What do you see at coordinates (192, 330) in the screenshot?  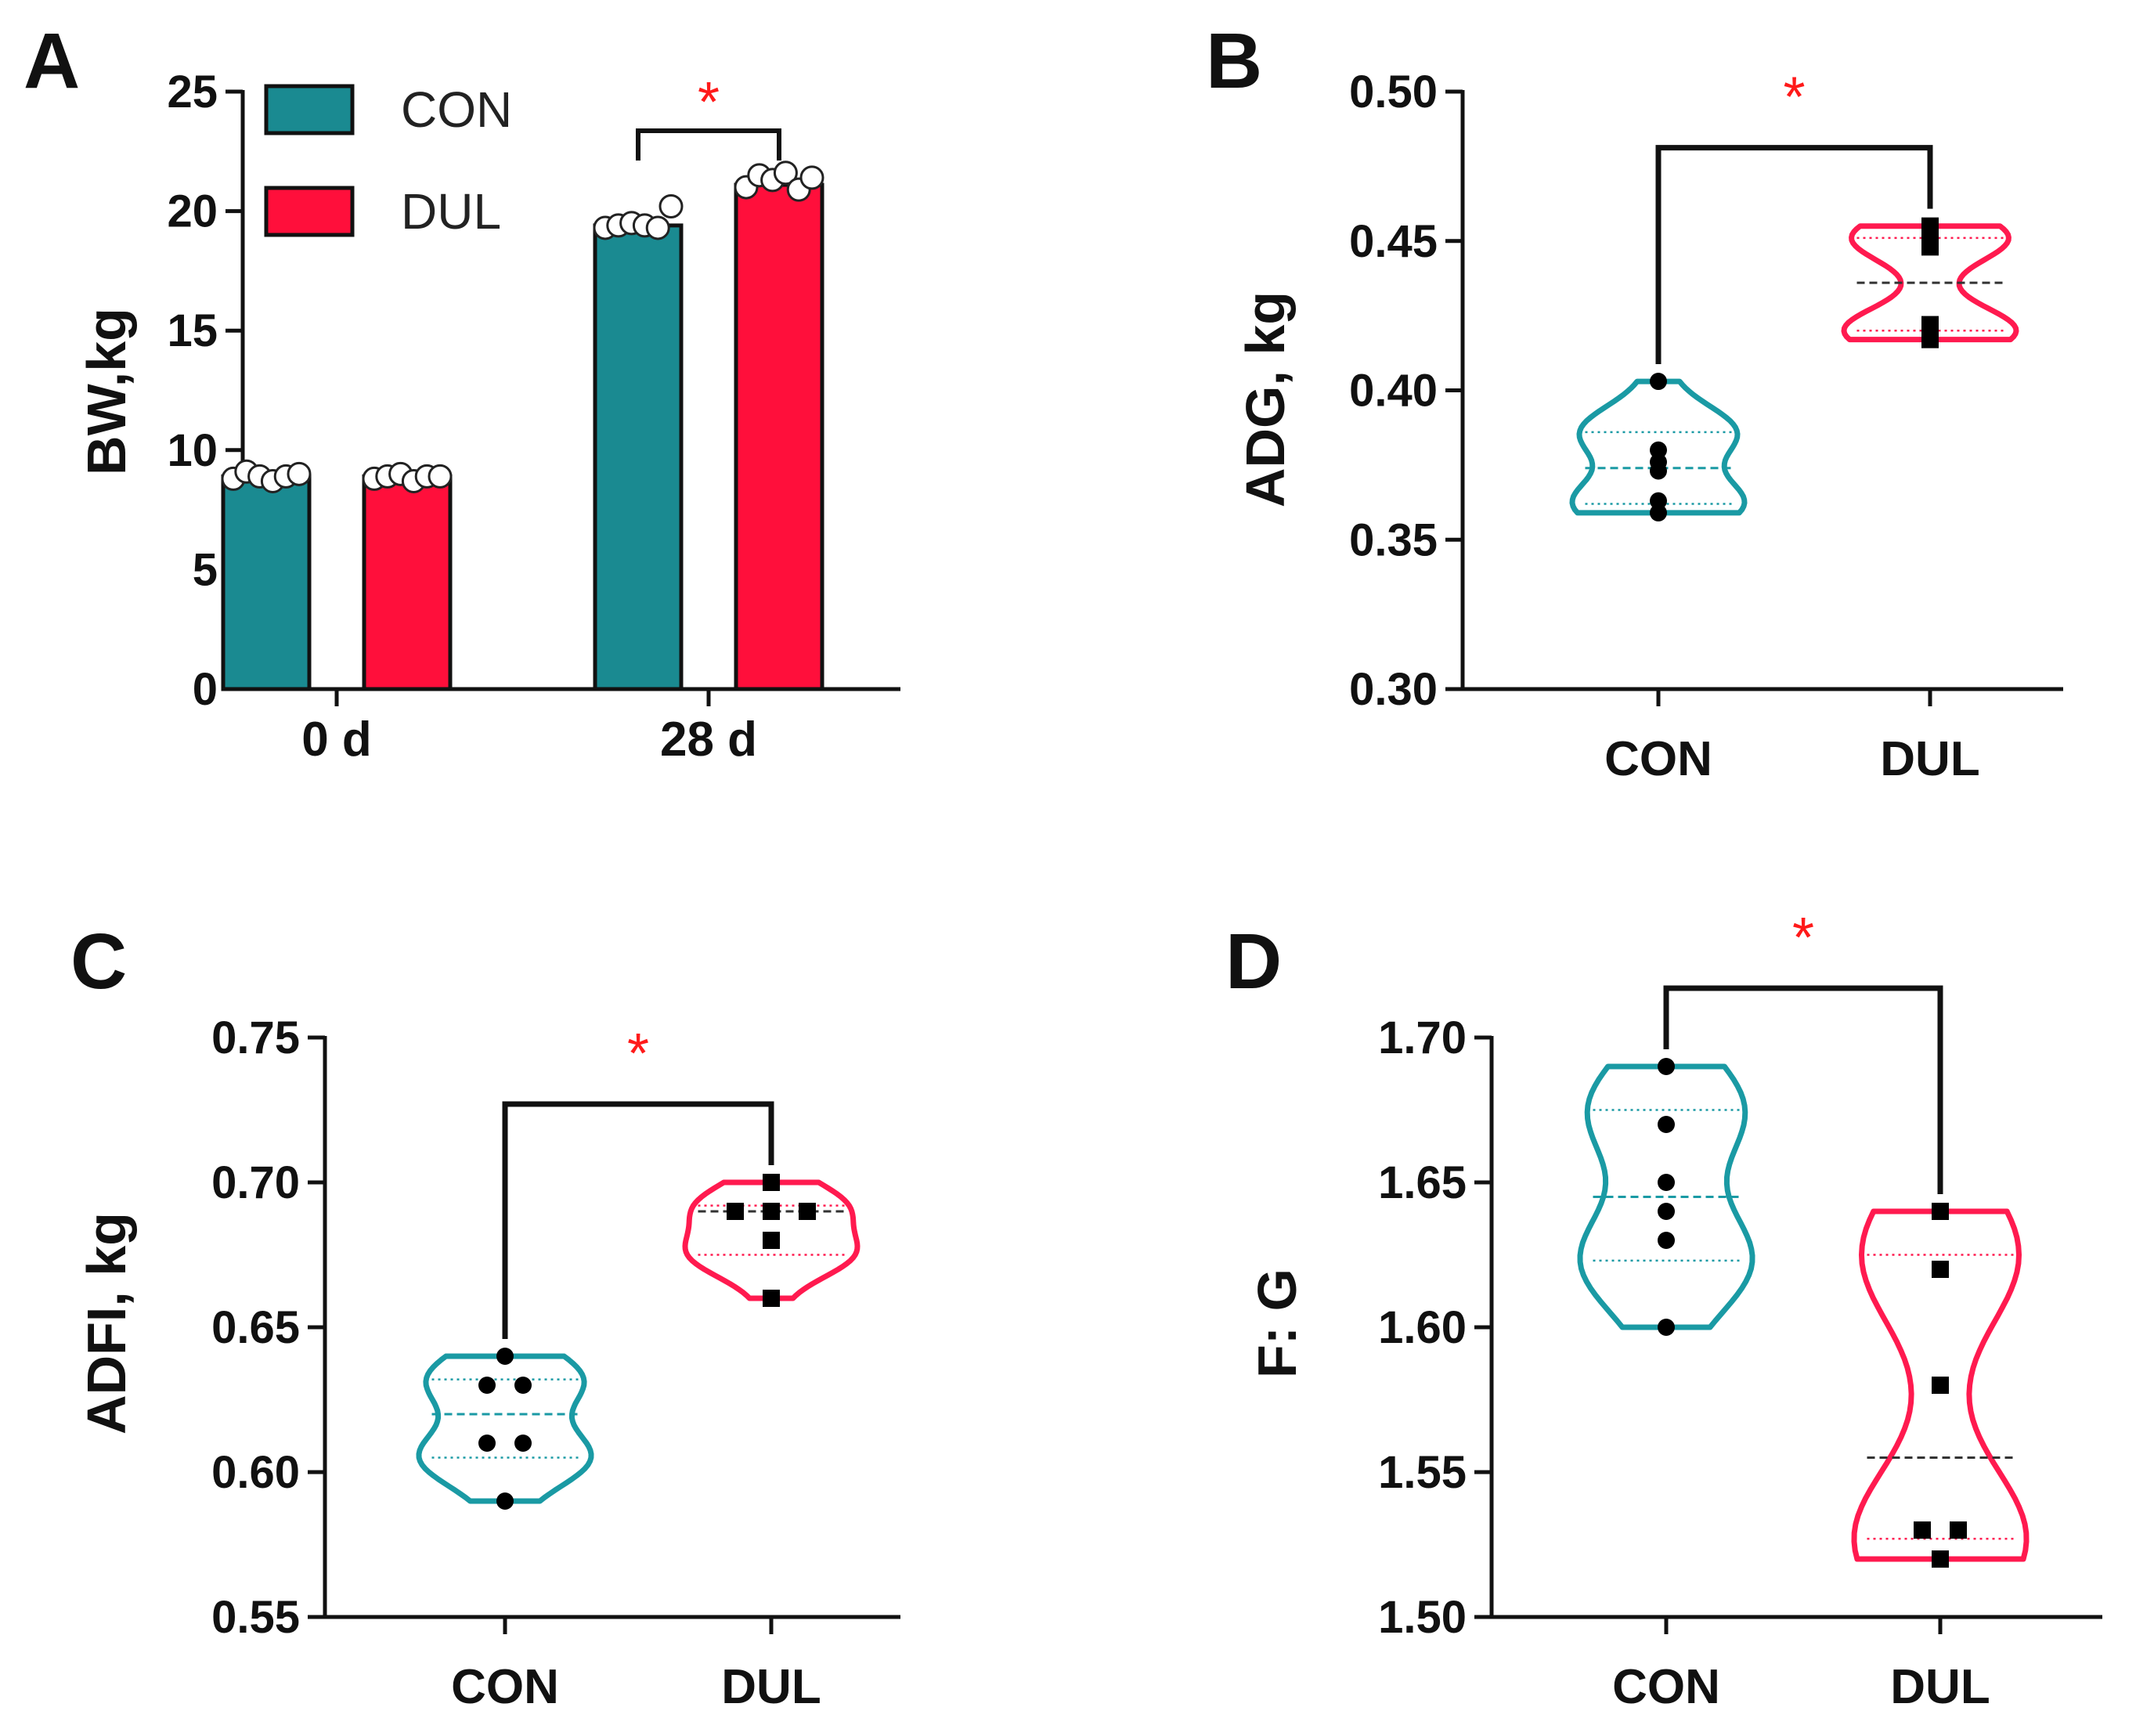 I see `y-tick-label: 15` at bounding box center [192, 330].